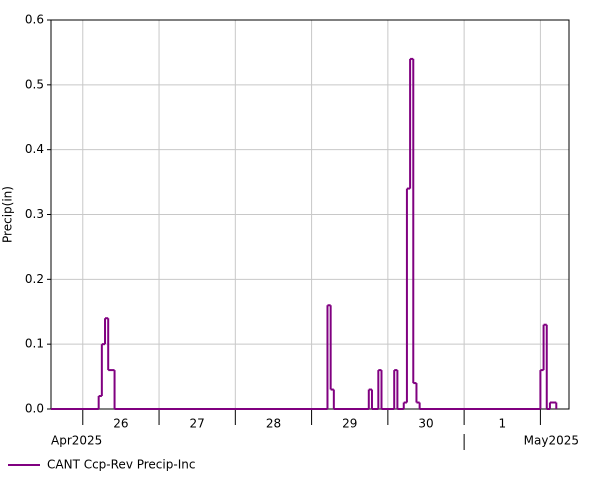 The image size is (601, 480). I want to click on y-tick-label: 0.1, so click(34, 344).